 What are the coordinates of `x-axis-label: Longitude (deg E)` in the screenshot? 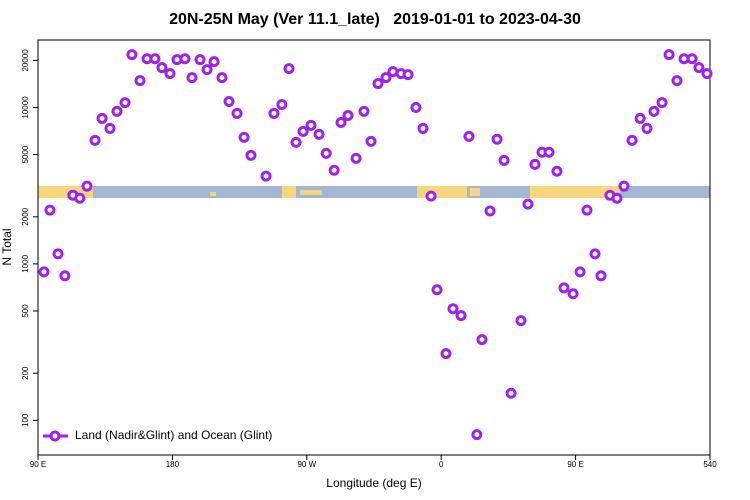 It's located at (373, 483).